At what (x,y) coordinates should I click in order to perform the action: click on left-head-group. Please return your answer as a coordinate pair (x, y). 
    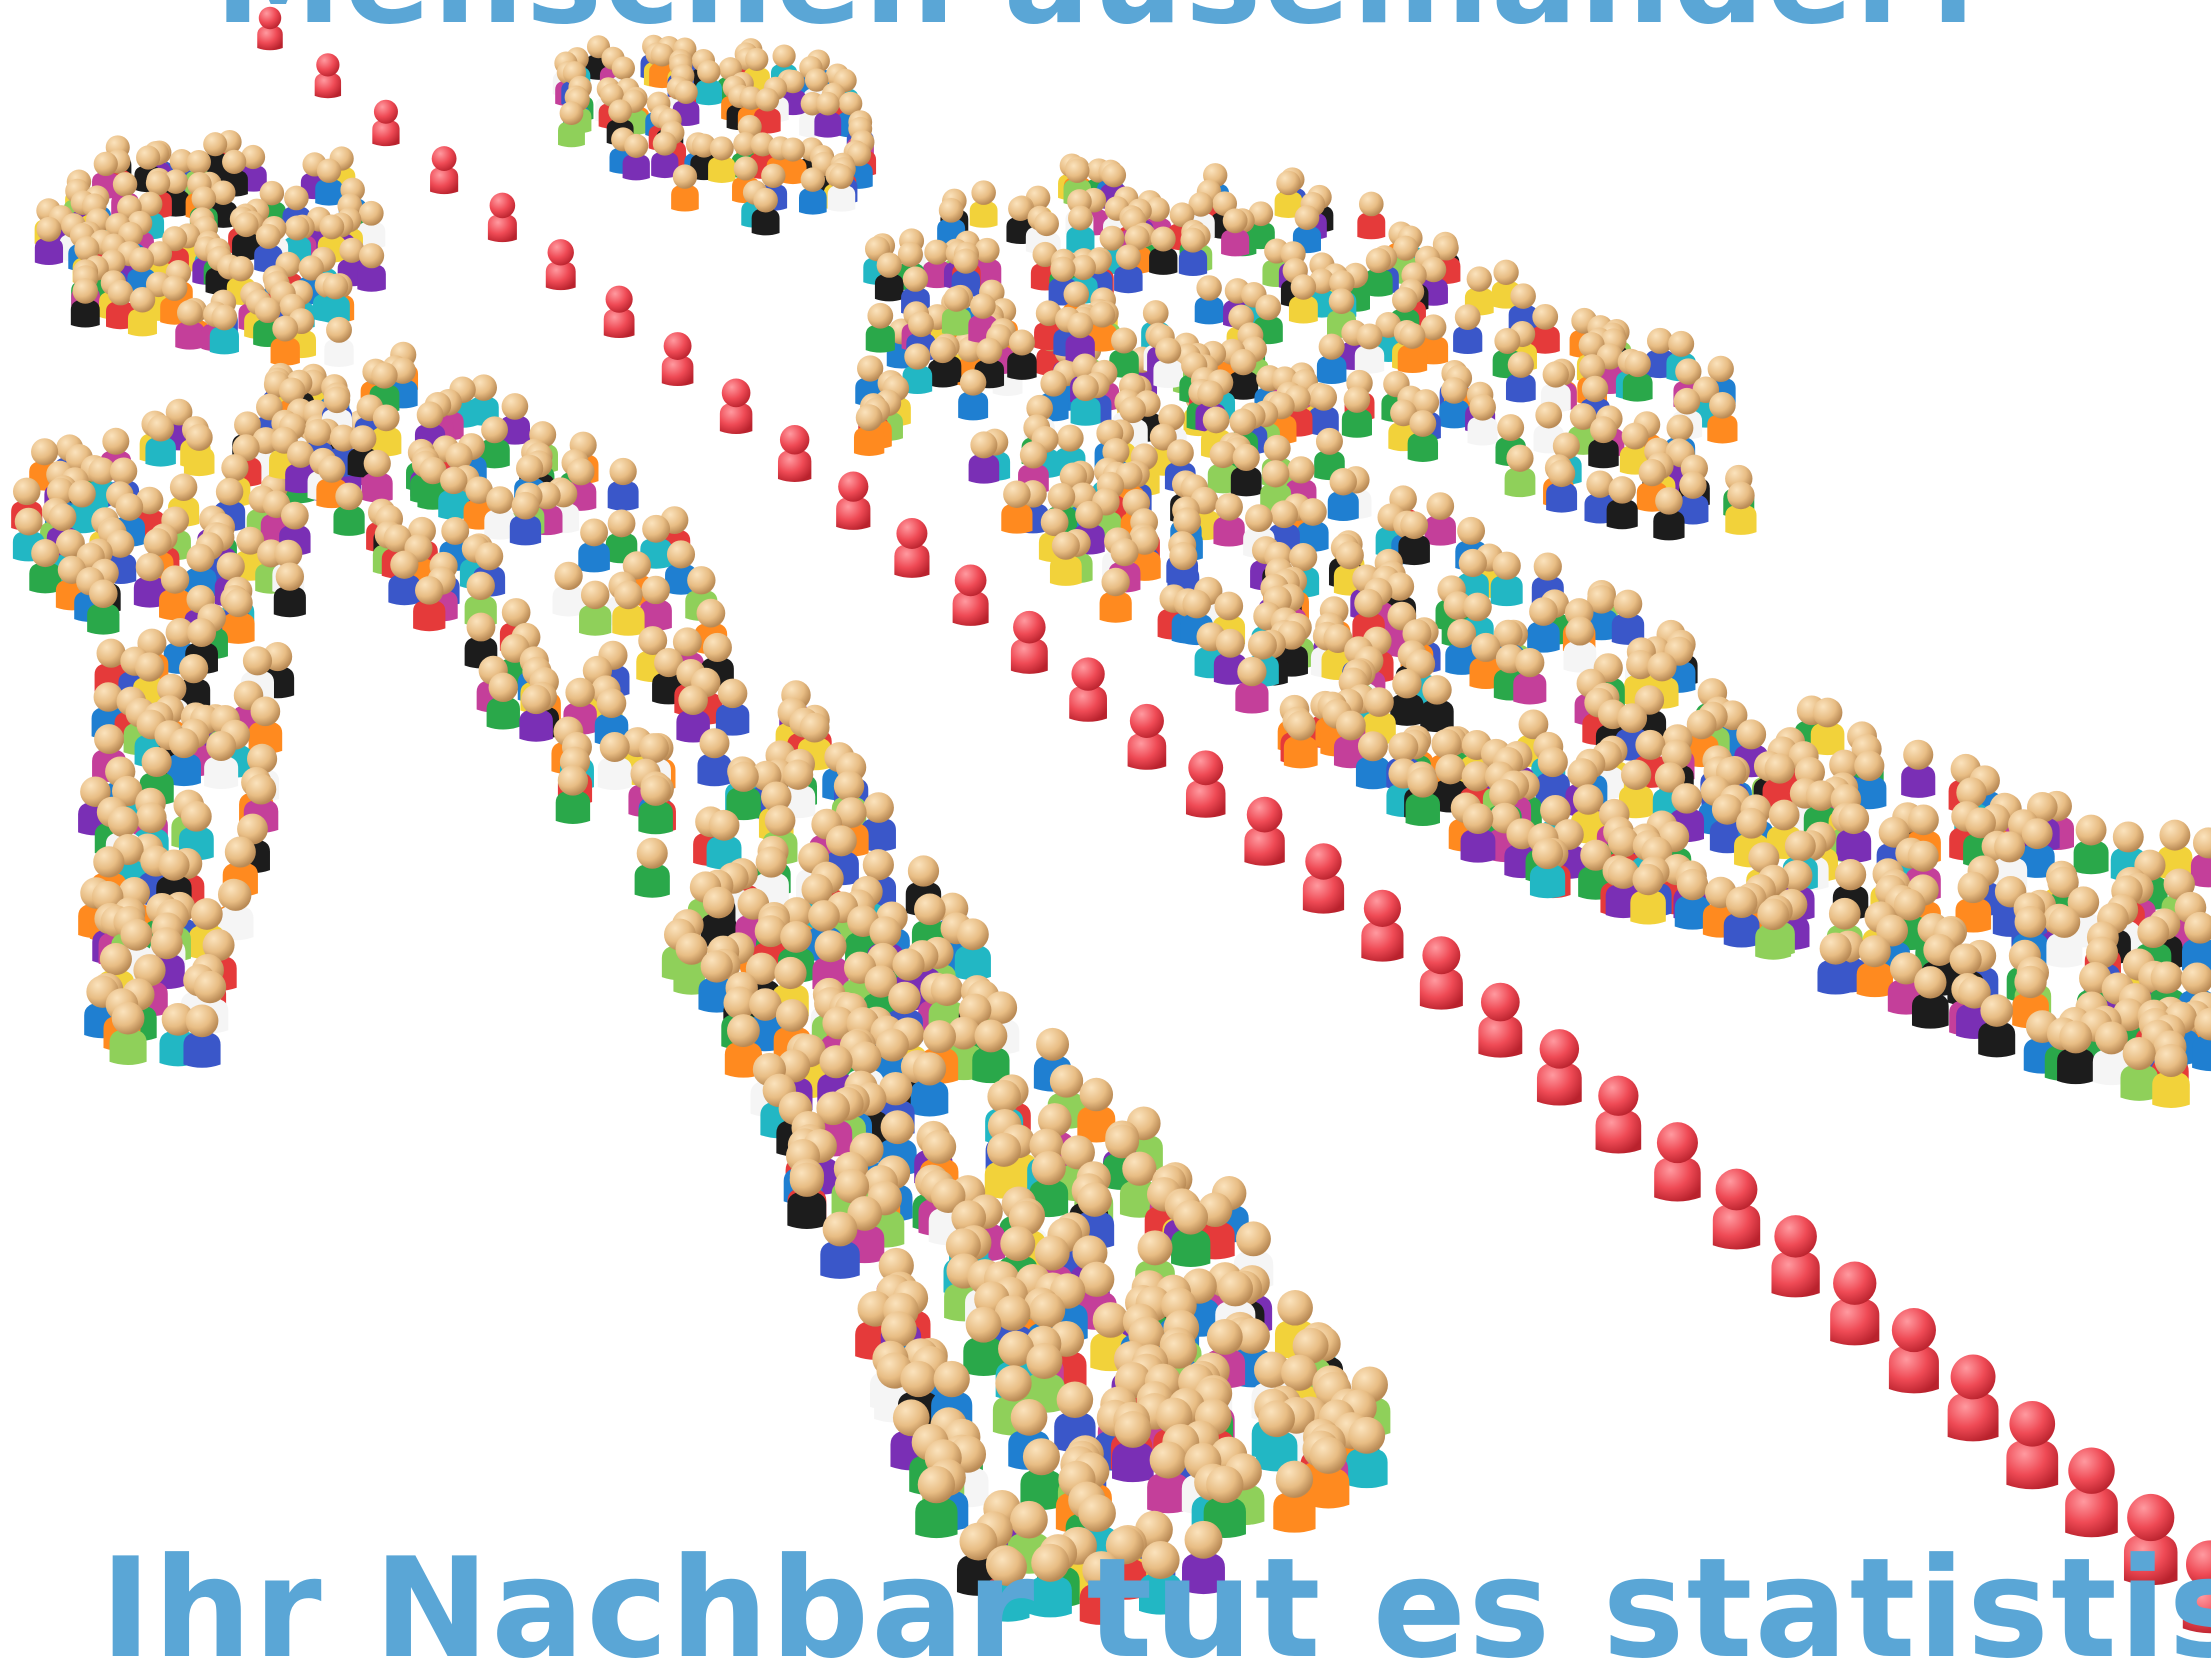
    Looking at the image, I should click on (210, 248).